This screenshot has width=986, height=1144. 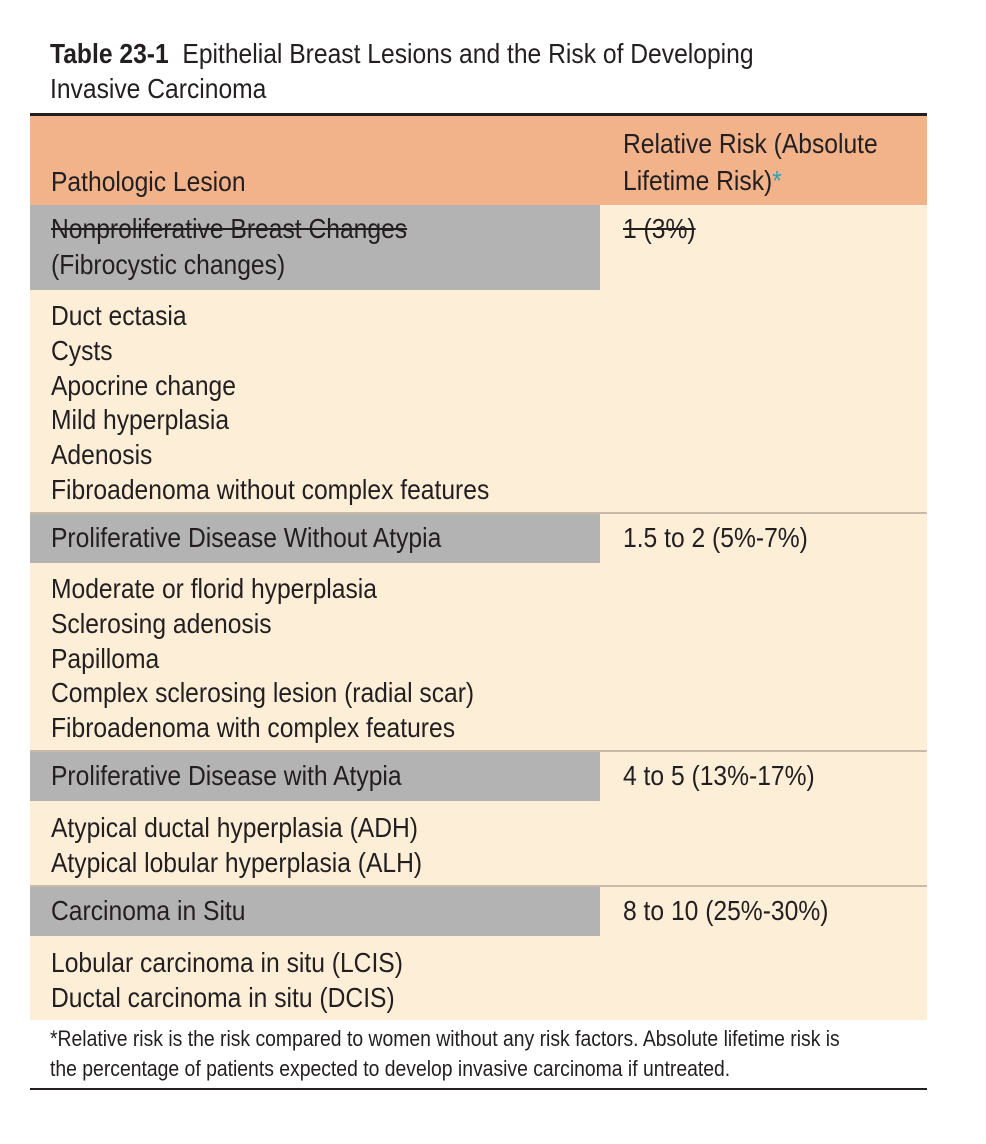 What do you see at coordinates (82, 350) in the screenshot?
I see `list-item: Cysts` at bounding box center [82, 350].